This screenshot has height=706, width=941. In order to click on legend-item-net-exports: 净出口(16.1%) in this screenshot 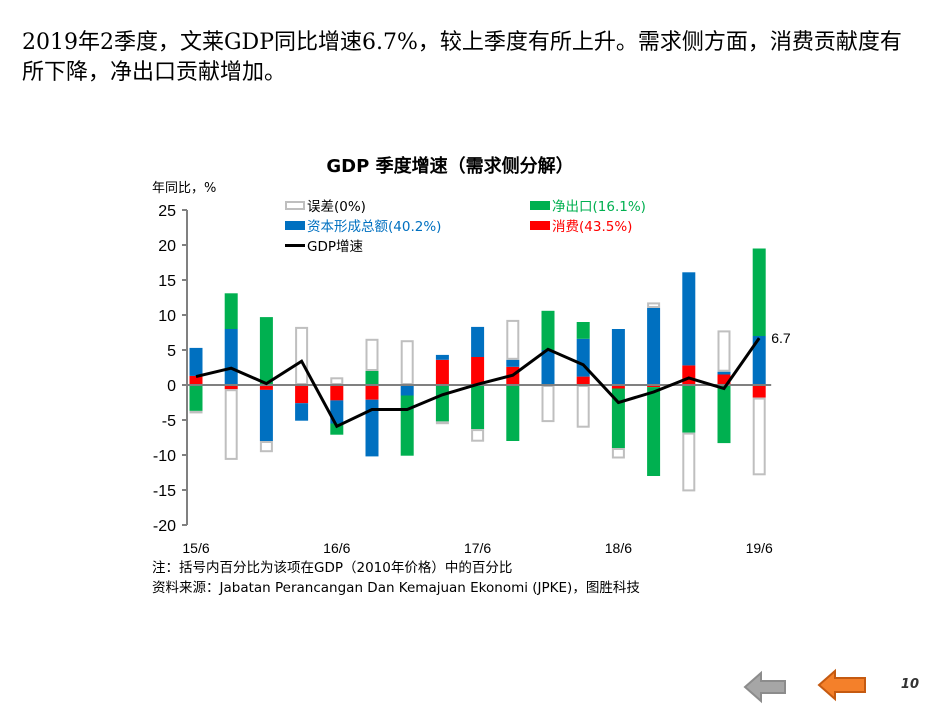, I will do `click(588, 205)`.